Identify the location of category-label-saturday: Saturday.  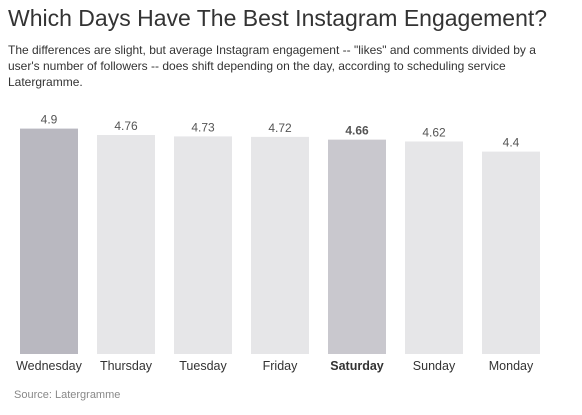
(357, 366).